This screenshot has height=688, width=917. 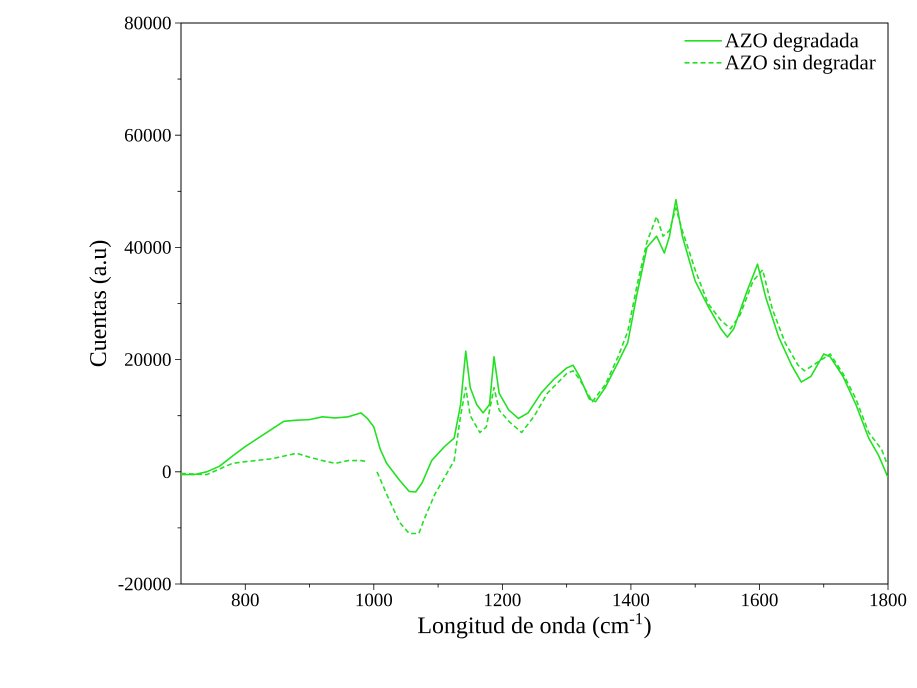 What do you see at coordinates (100, 303) in the screenshot?
I see `y-axis-title: Cuentas (a.u)` at bounding box center [100, 303].